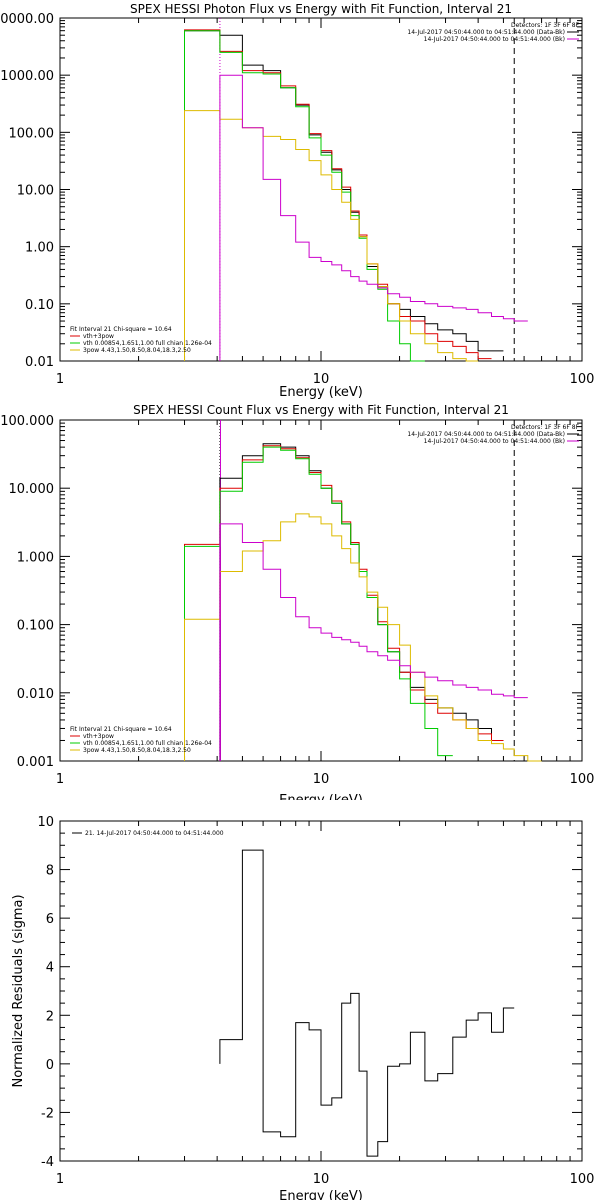 The image size is (600, 1200). Describe the element at coordinates (32, 489) in the screenshot. I see `y-tick-label: 10.000` at that location.